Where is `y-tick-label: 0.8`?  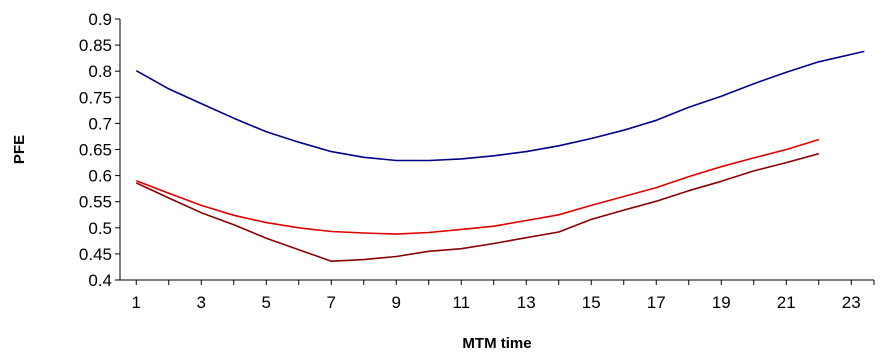 y-tick-label: 0.8 is located at coordinates (100, 71).